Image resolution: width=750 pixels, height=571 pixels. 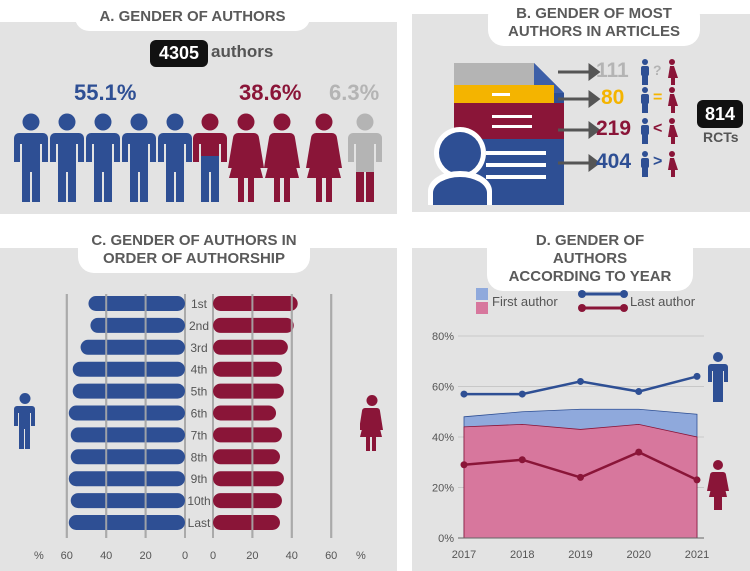 What do you see at coordinates (590, 276) in the screenshot?
I see `panel-d-title-line2: ACCORDING TO YEAR` at bounding box center [590, 276].